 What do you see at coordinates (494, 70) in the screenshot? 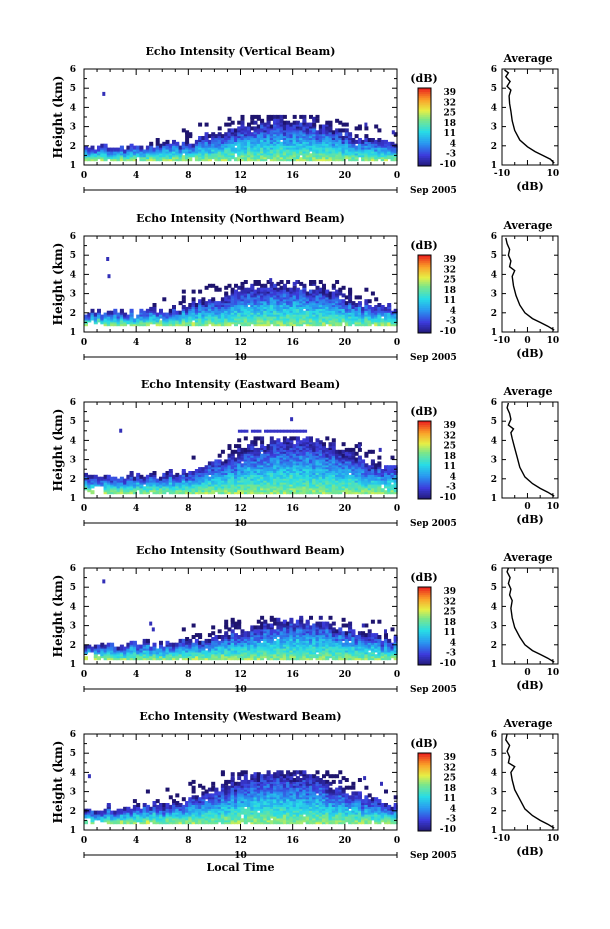
I see `average-y-tick-label: 6` at bounding box center [494, 70].